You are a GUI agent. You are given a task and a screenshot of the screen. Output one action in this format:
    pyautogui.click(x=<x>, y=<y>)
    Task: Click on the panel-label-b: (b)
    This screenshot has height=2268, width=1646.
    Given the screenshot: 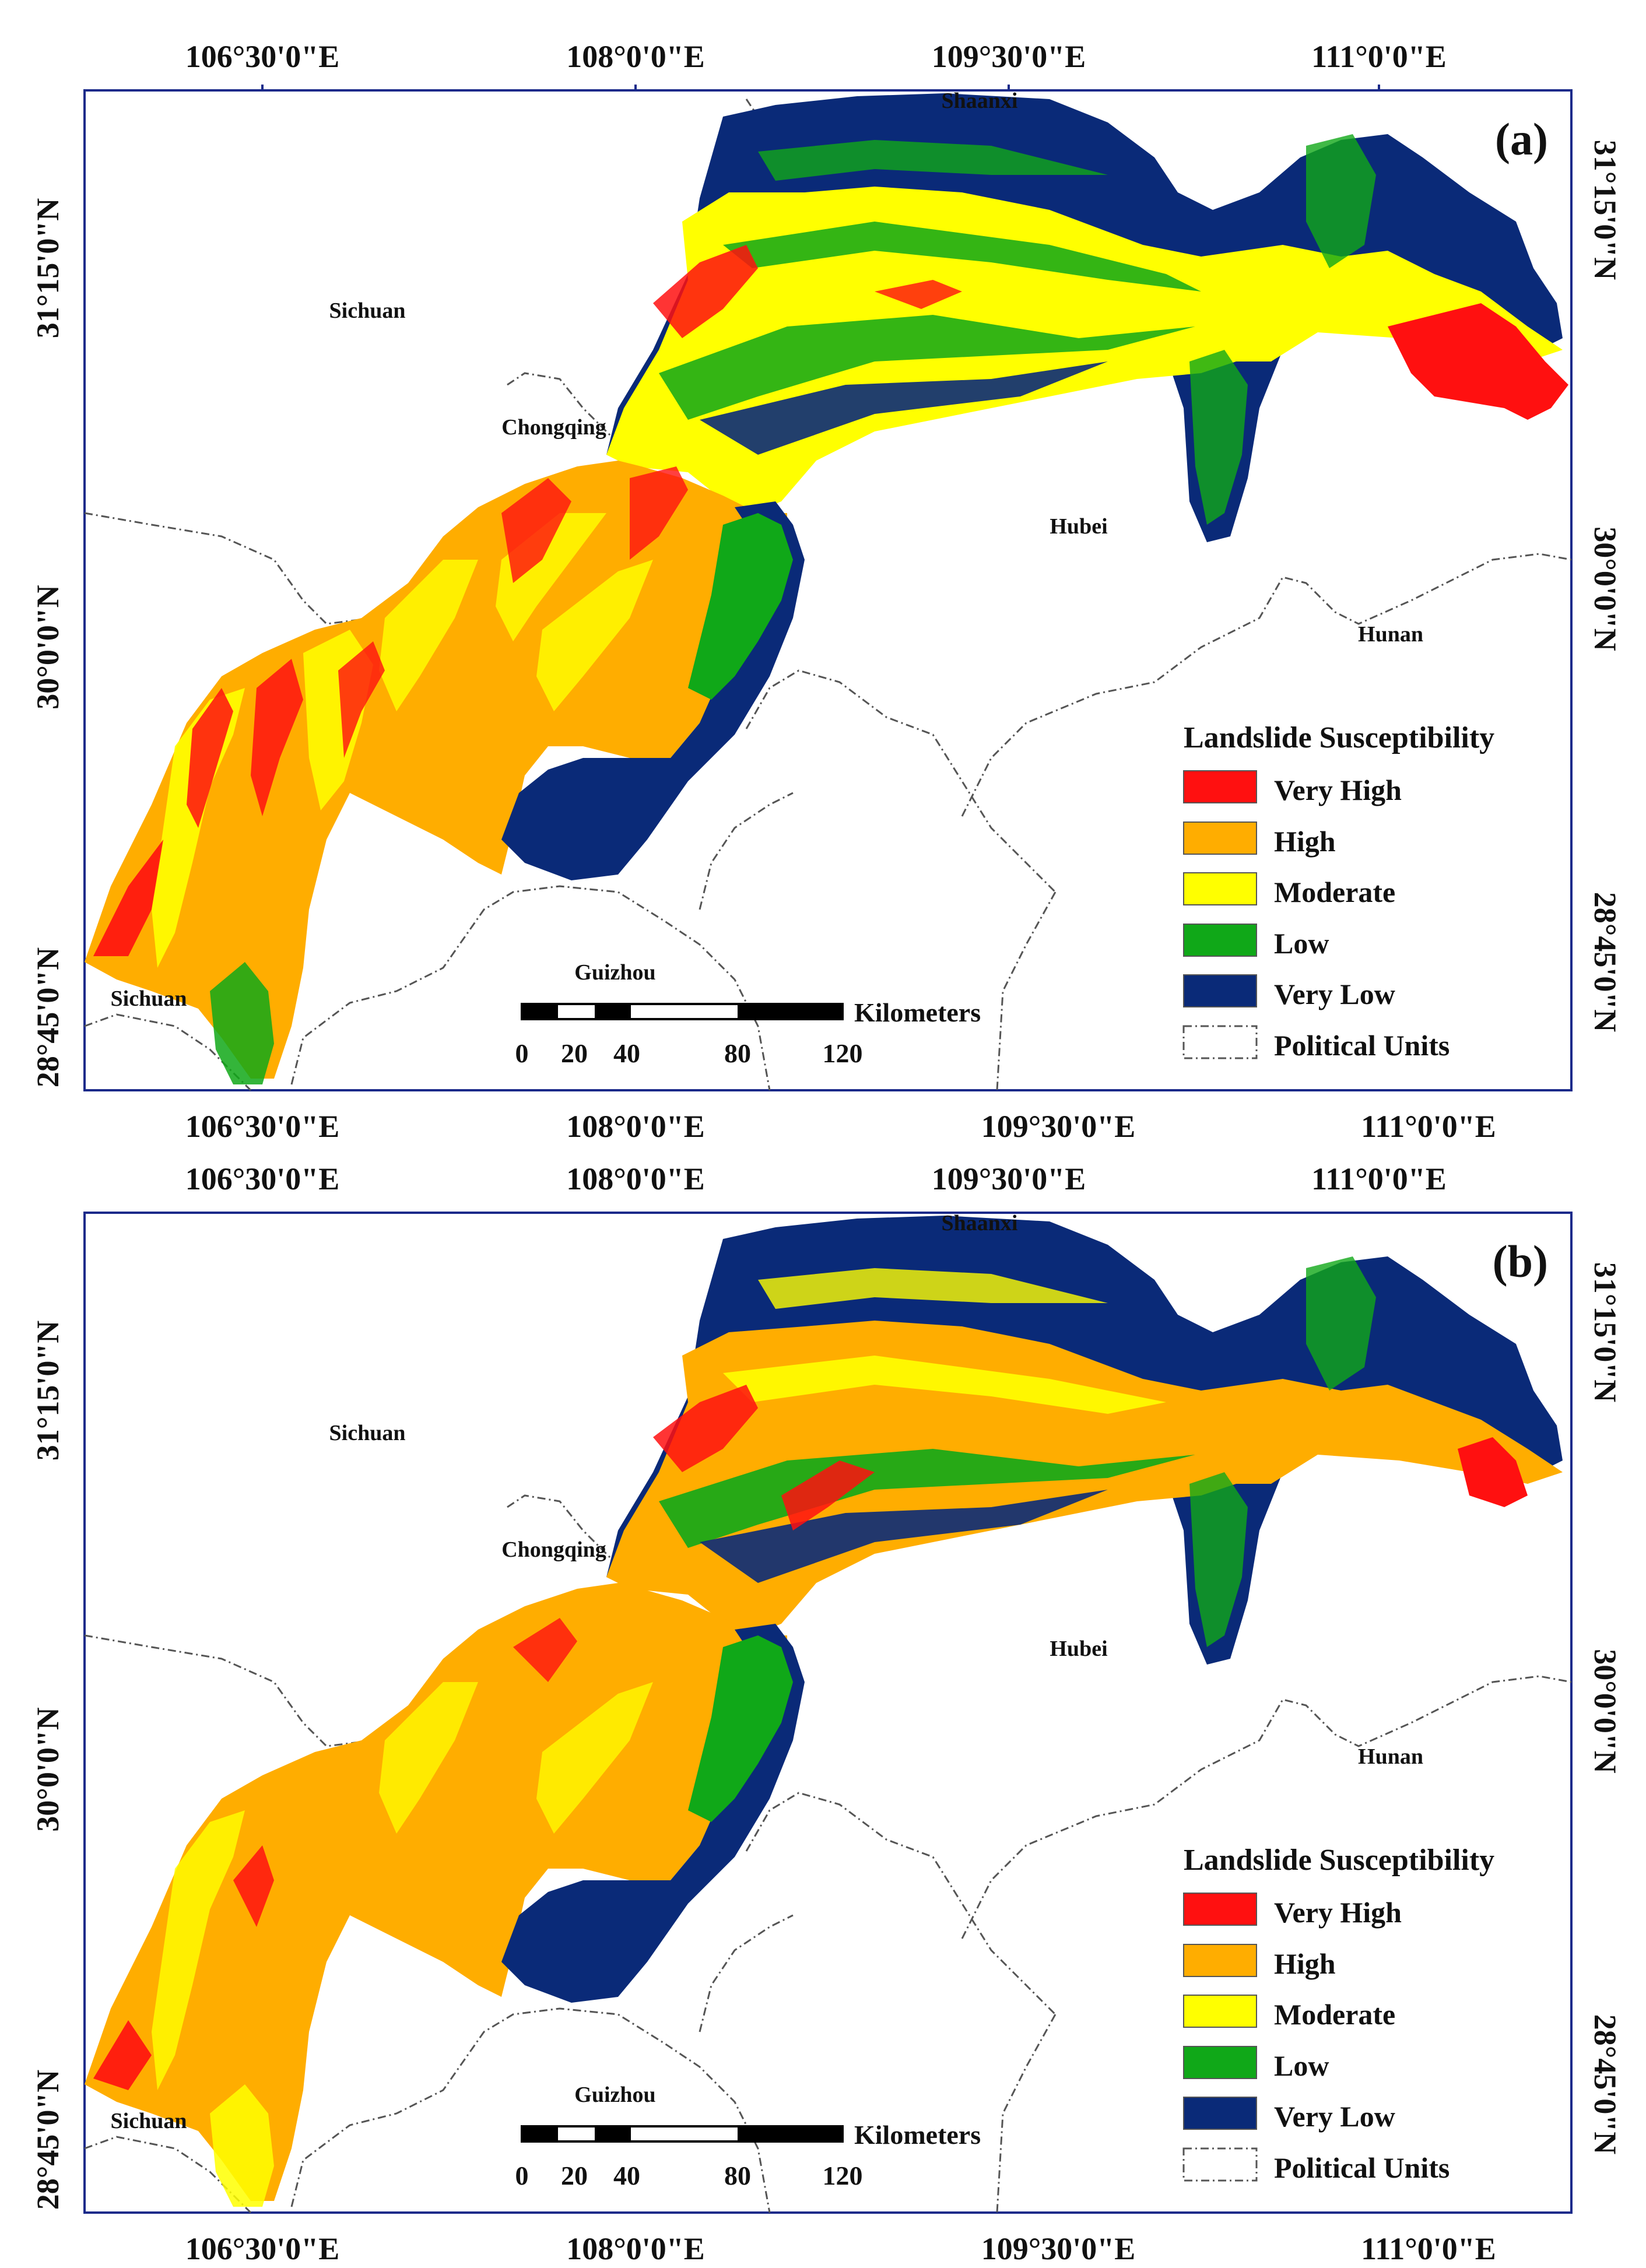 What is the action you would take?
    pyautogui.click(x=1521, y=1261)
    